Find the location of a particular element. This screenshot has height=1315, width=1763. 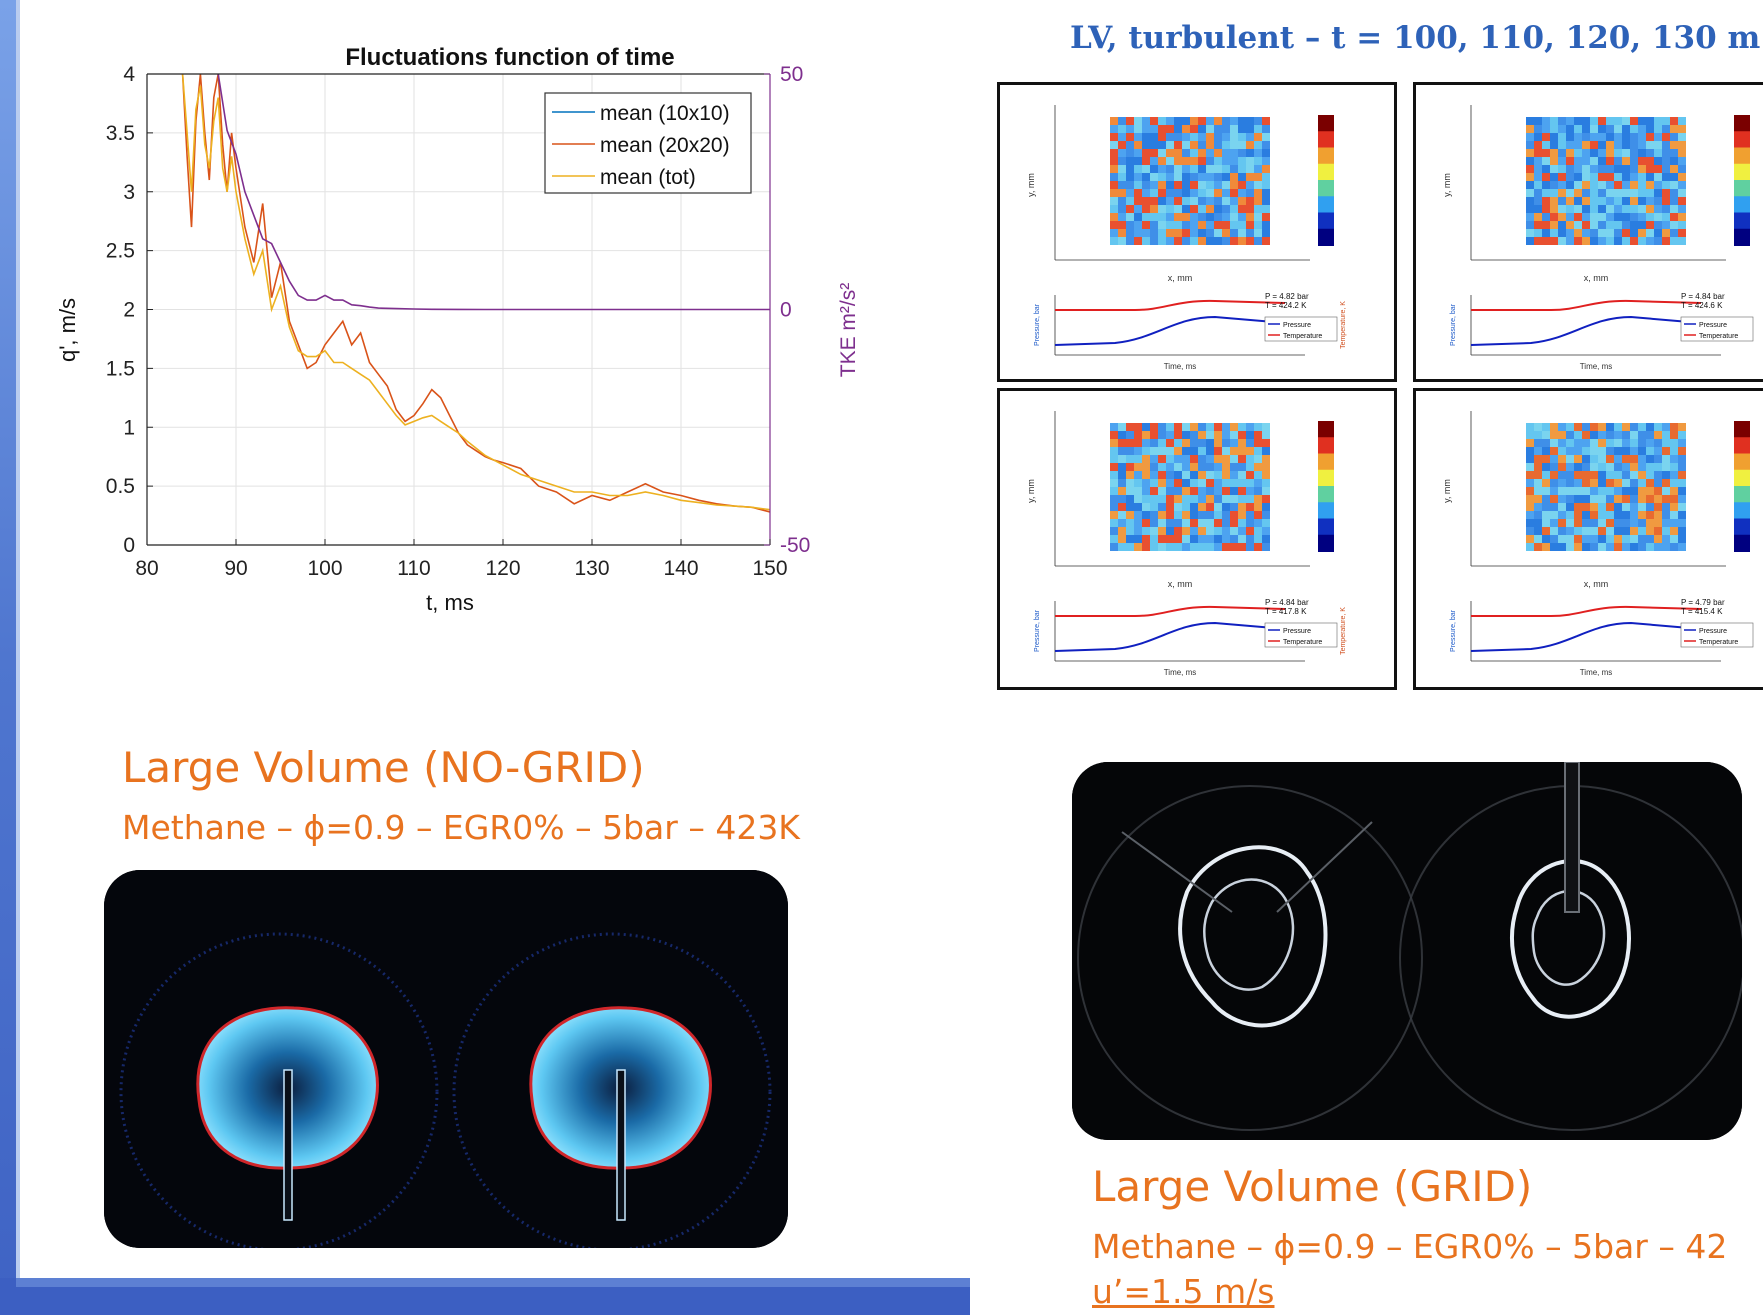

flame-photo-grid is located at coordinates (1407, 951).